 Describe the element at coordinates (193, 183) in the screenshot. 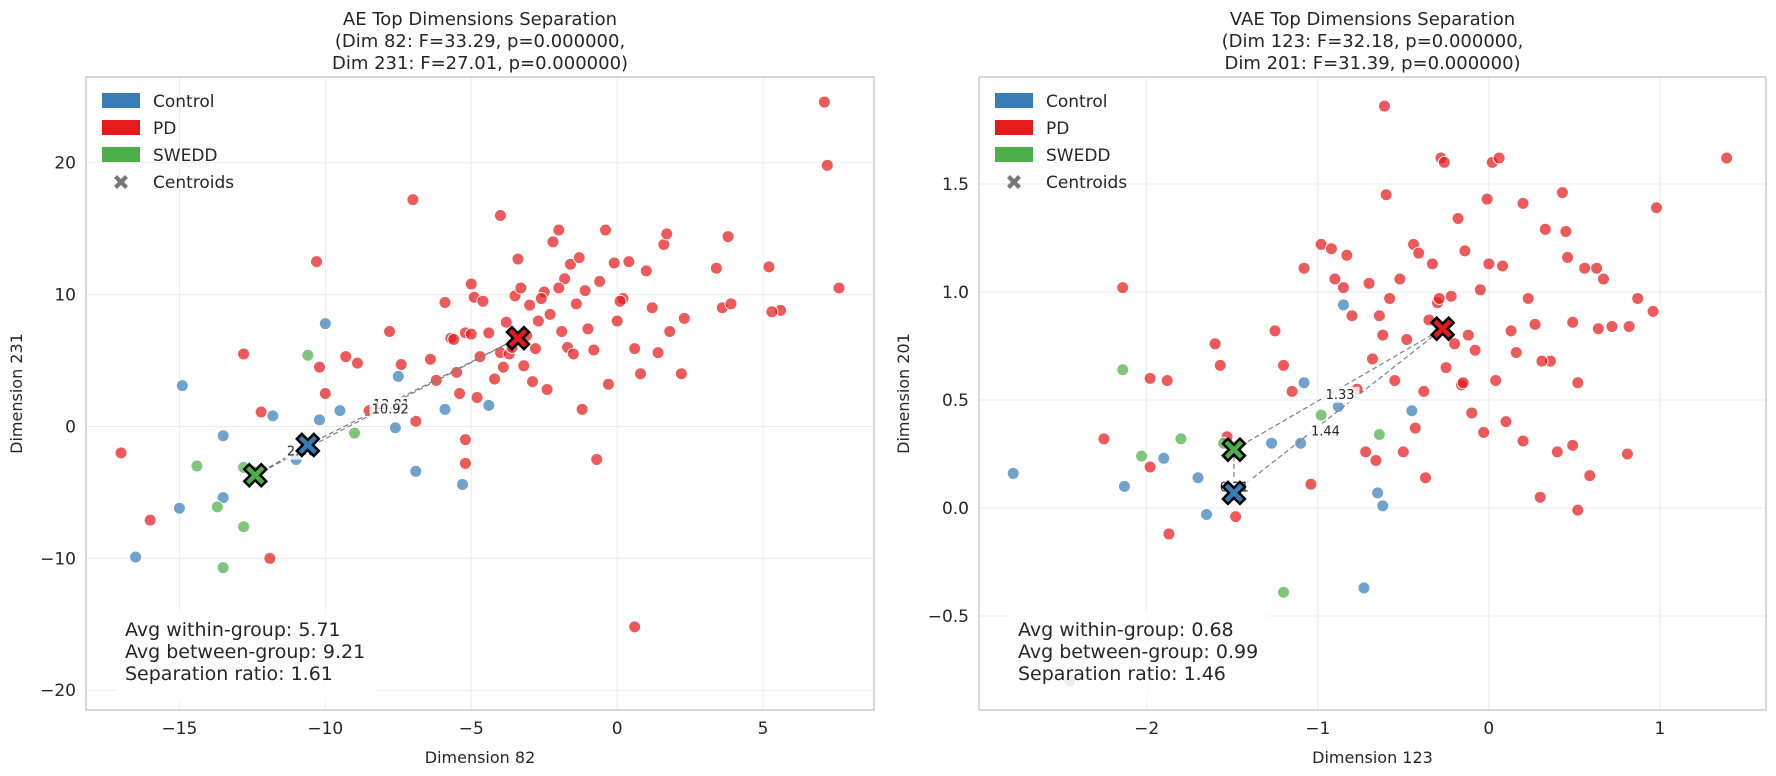

I see `ae-legend-label: Centroids` at that location.